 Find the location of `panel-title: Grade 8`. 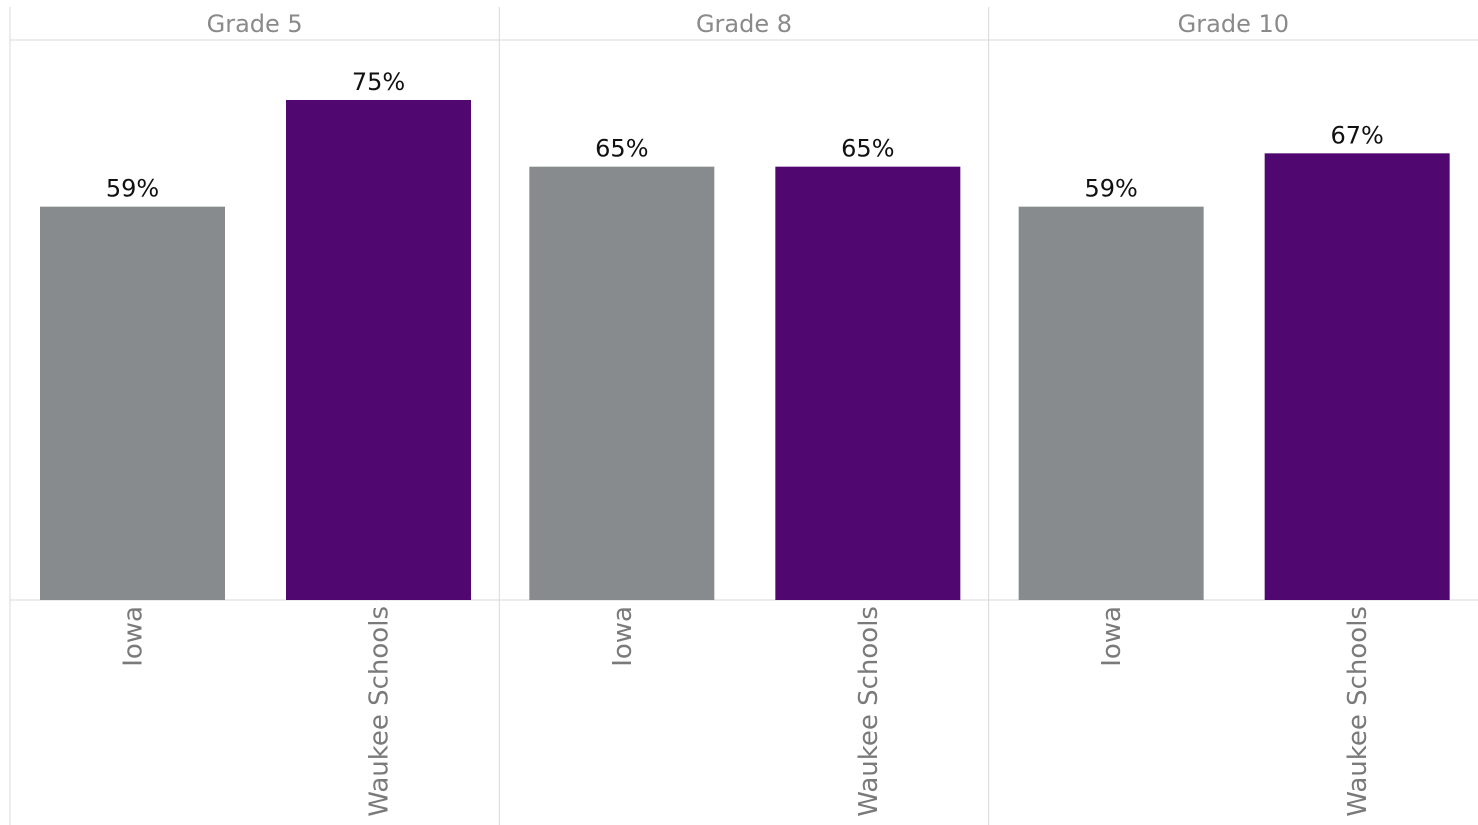

panel-title: Grade 8 is located at coordinates (744, 24).